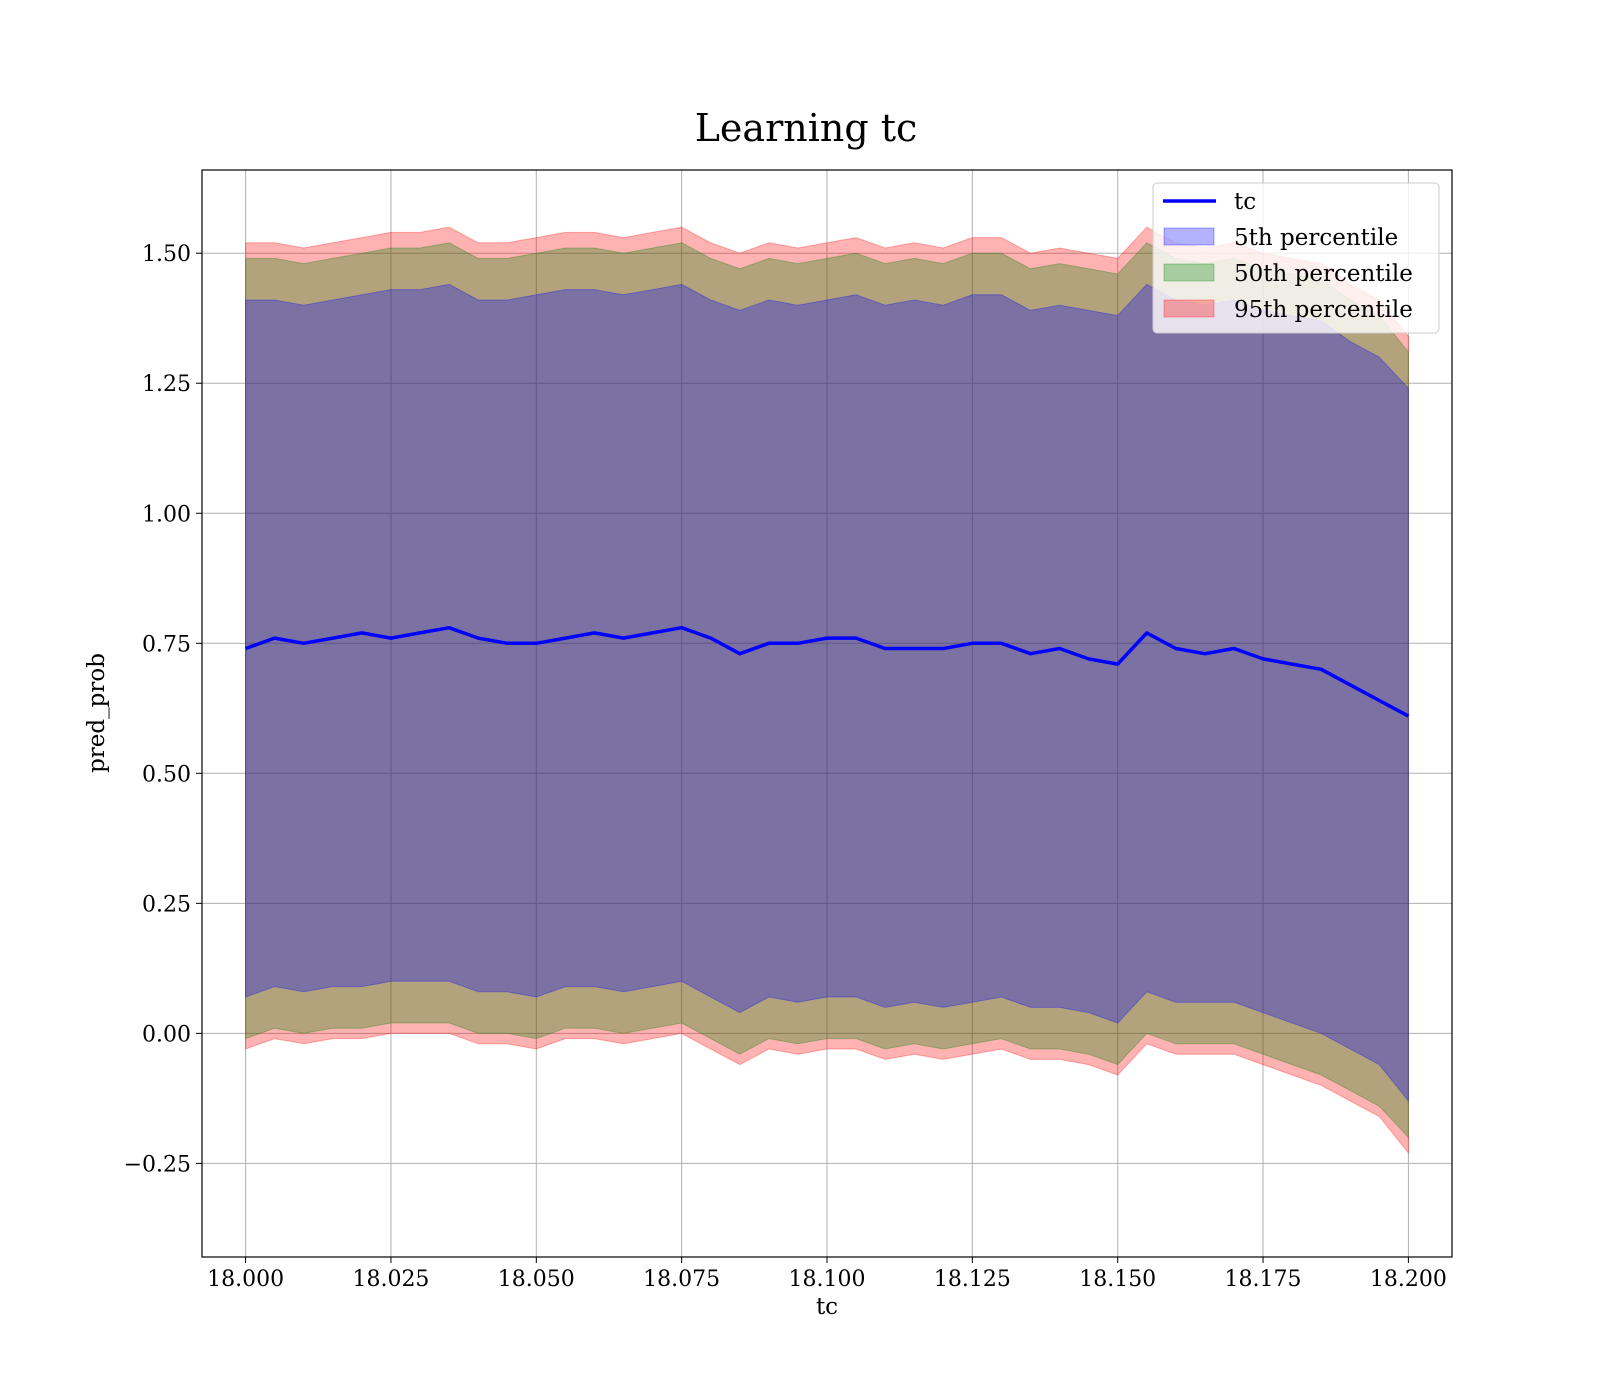  I want to click on x-tick-label: 18.000, so click(245, 1279).